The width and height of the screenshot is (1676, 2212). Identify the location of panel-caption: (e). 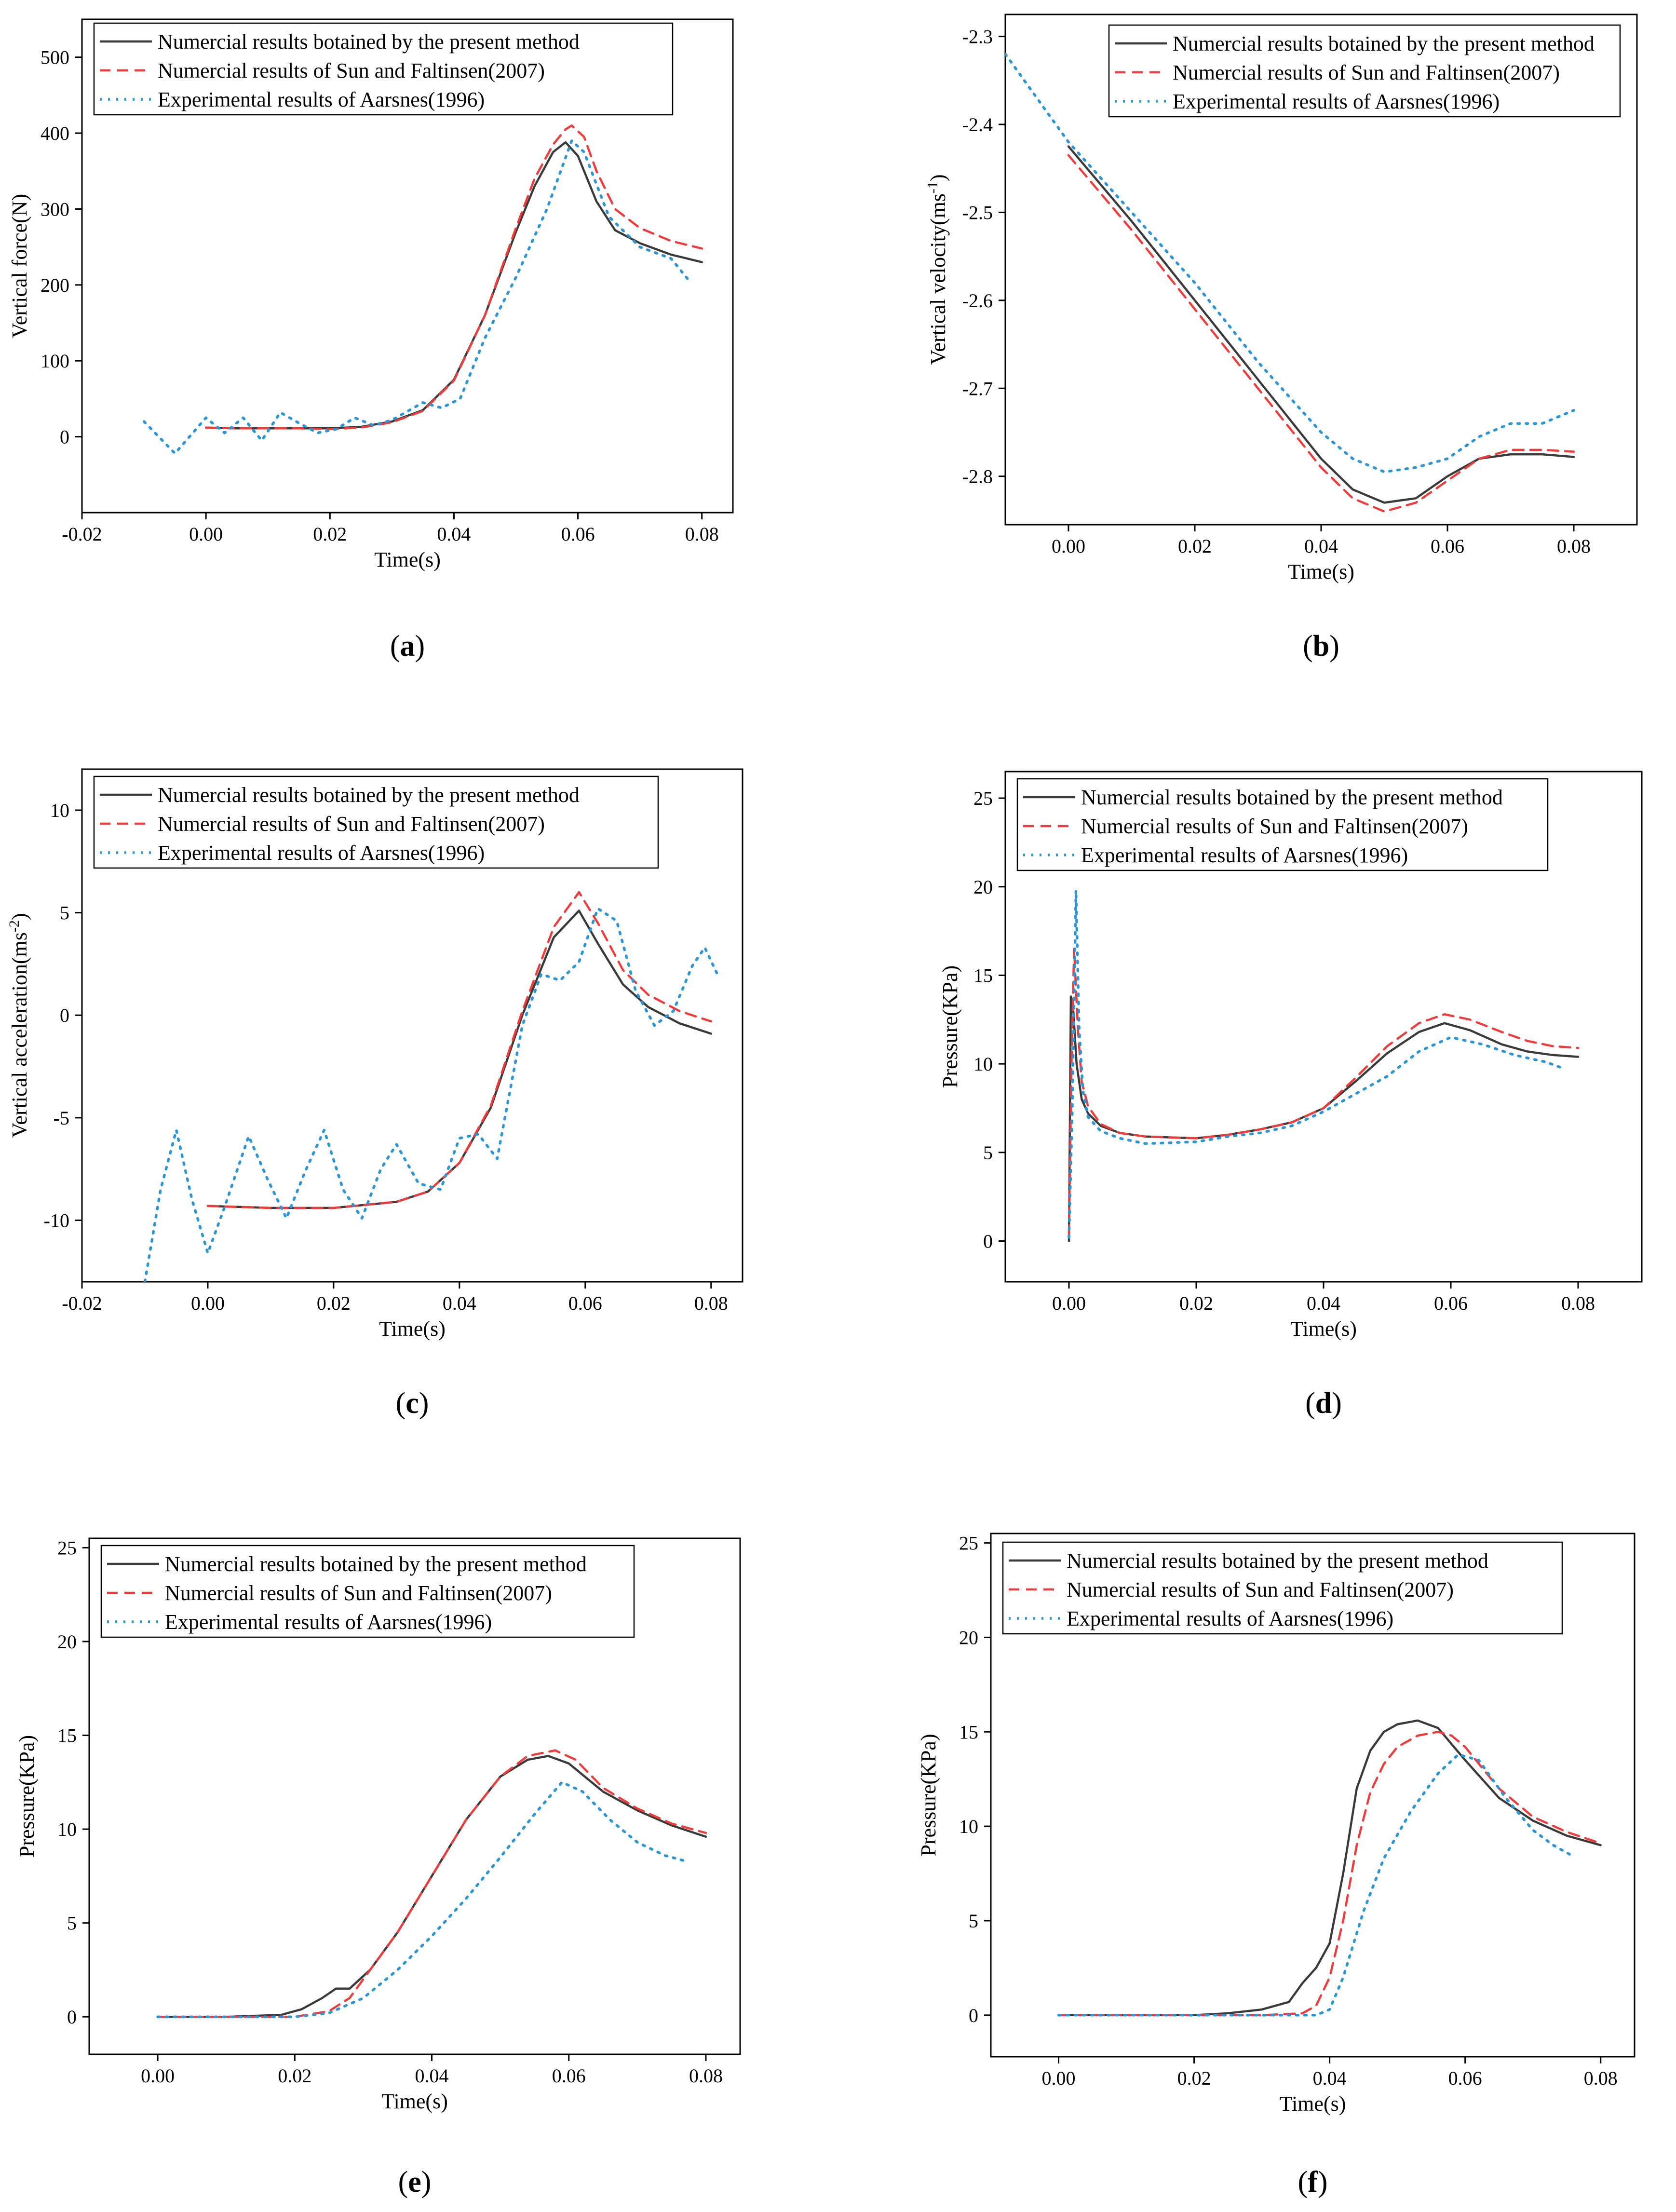
(415, 2182).